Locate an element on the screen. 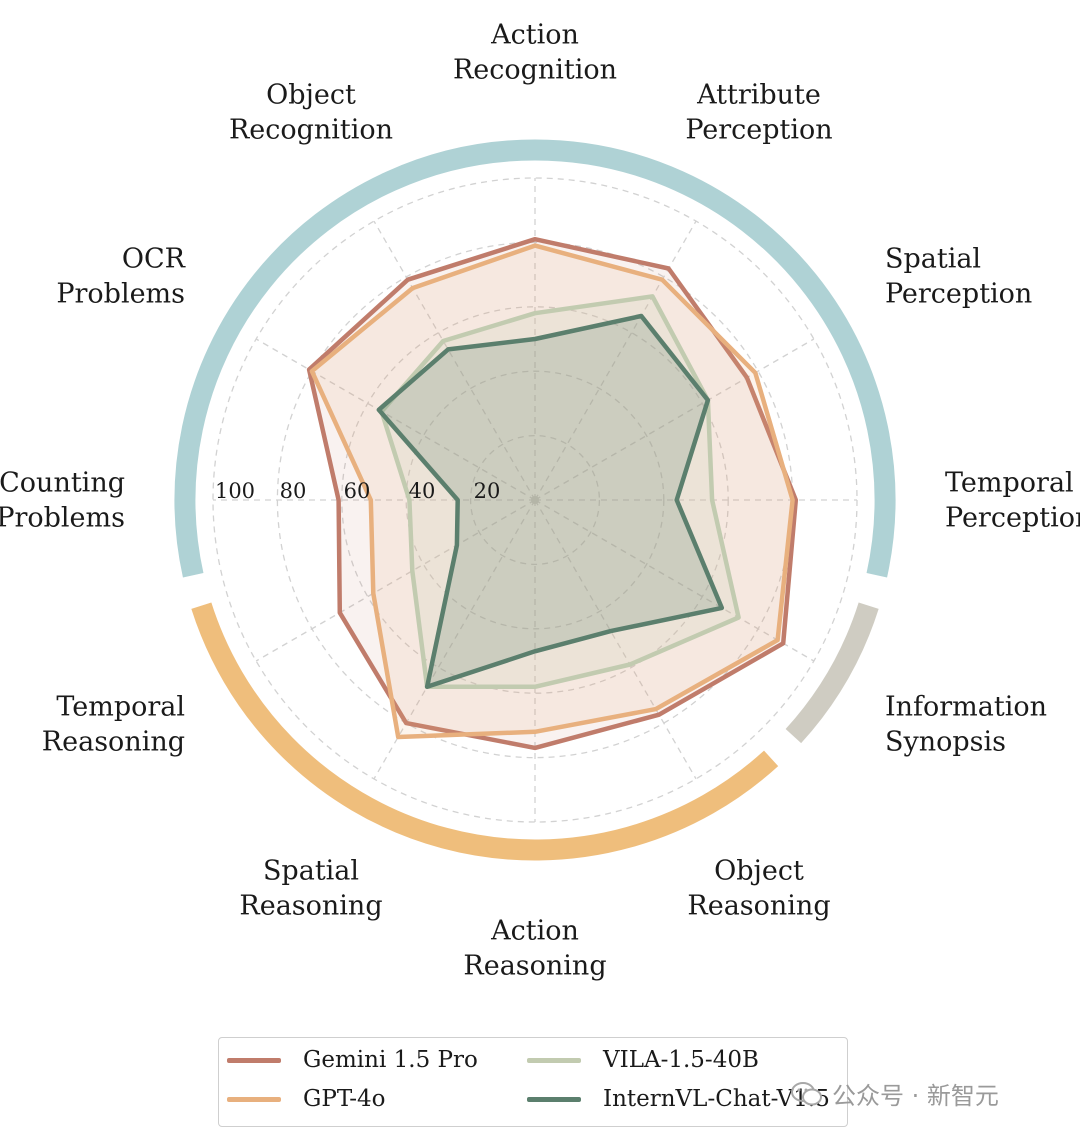 The height and width of the screenshot is (1138, 1080). group-arc-reasoning is located at coordinates (485, 731).